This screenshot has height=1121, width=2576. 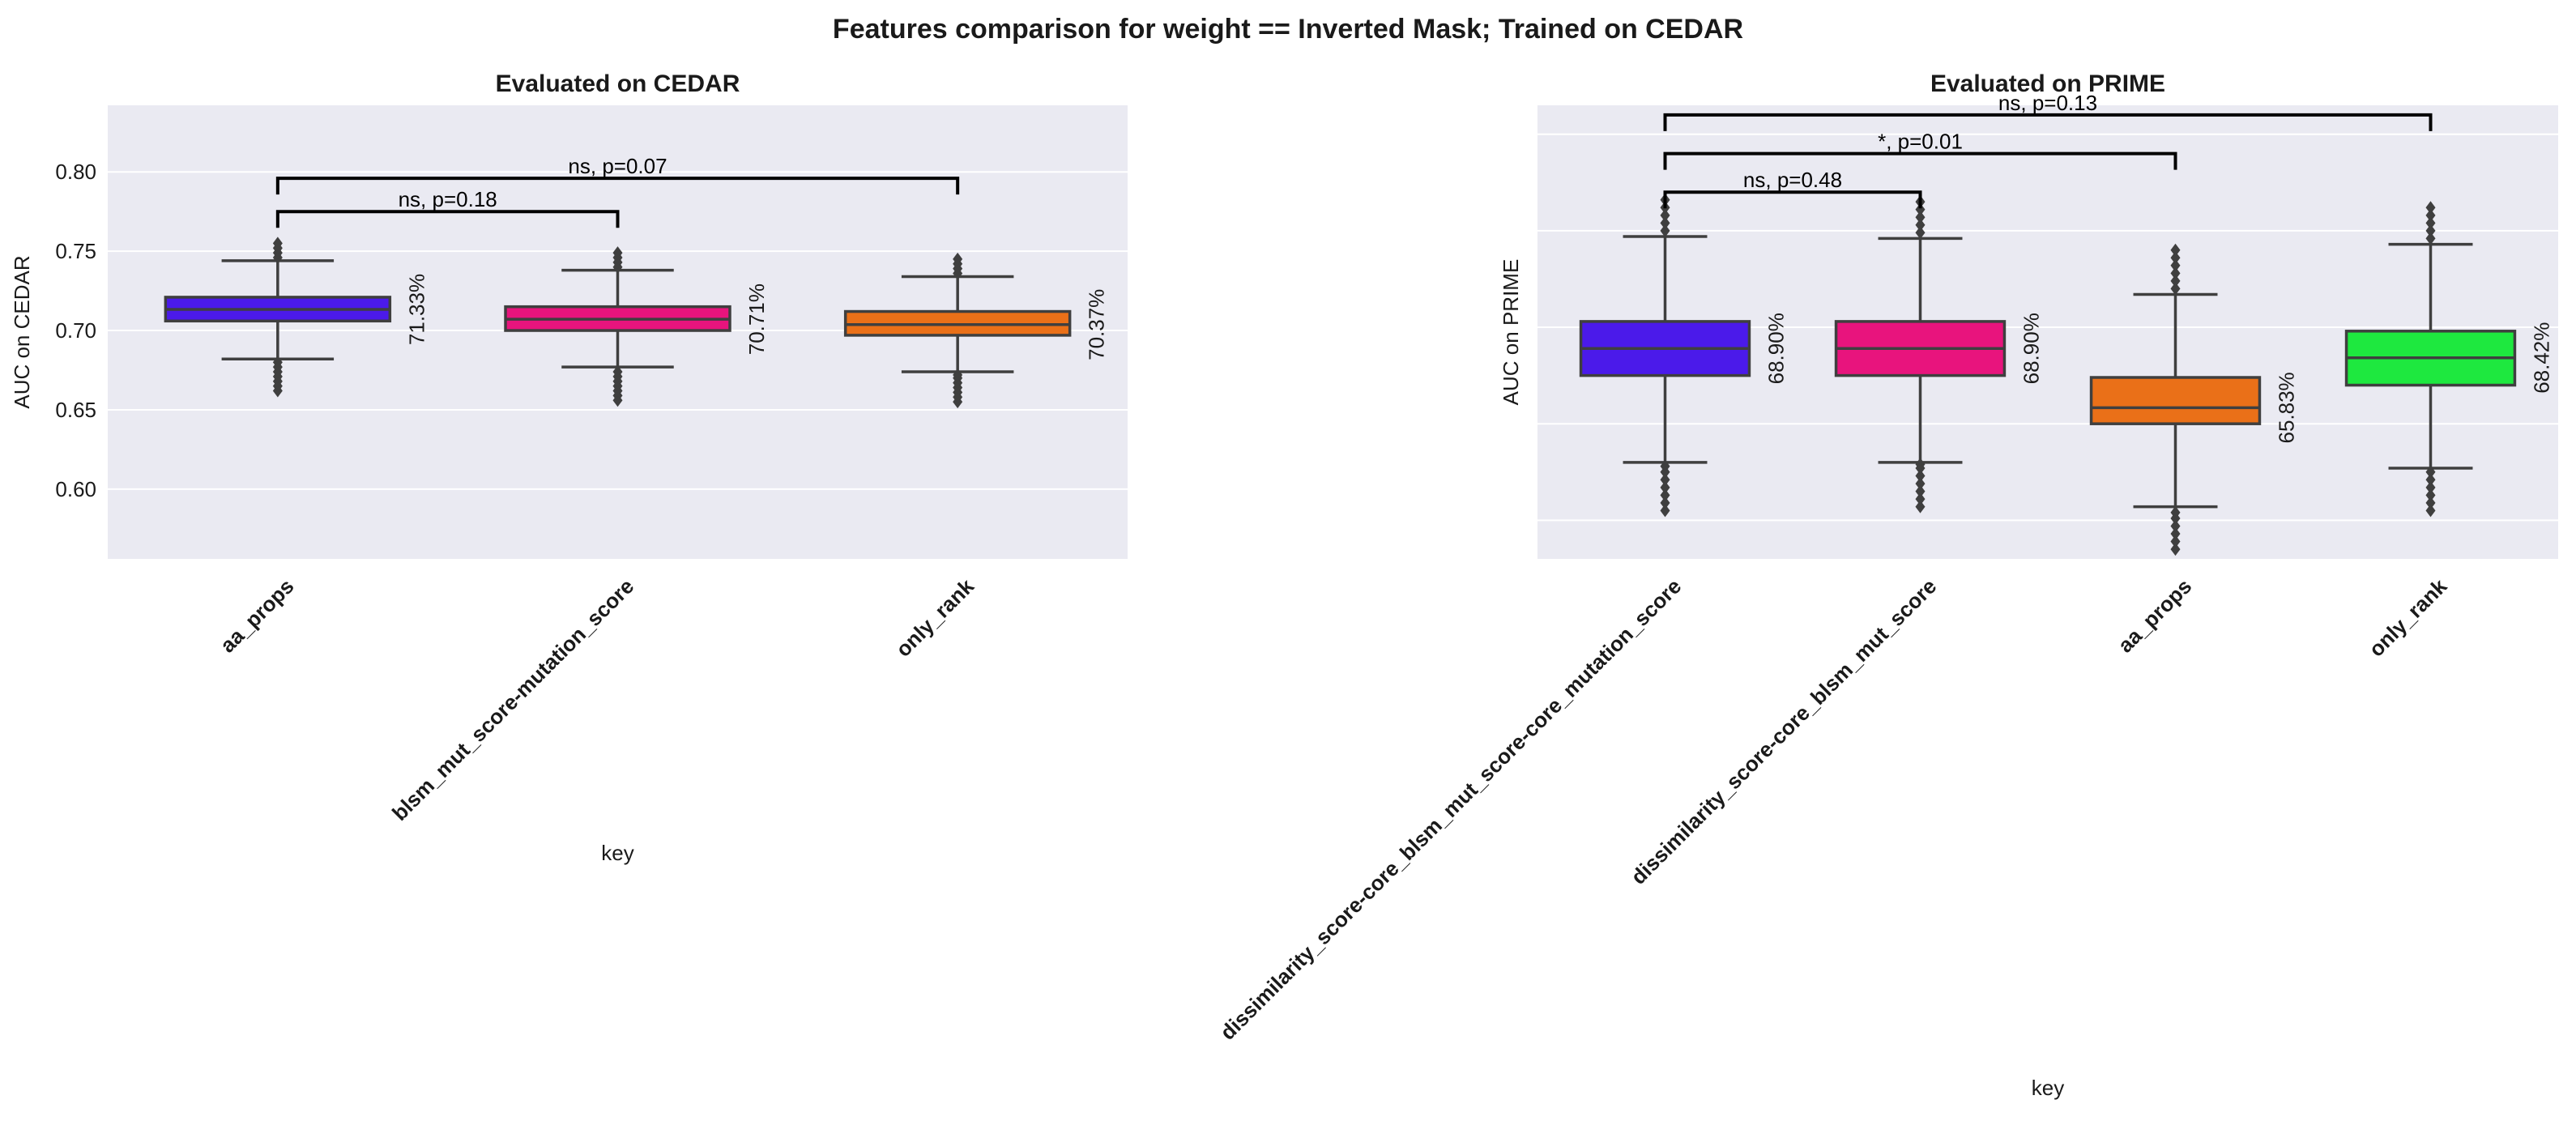 I want to click on box-aa_props: 65.83%, so click(x=2194, y=400).